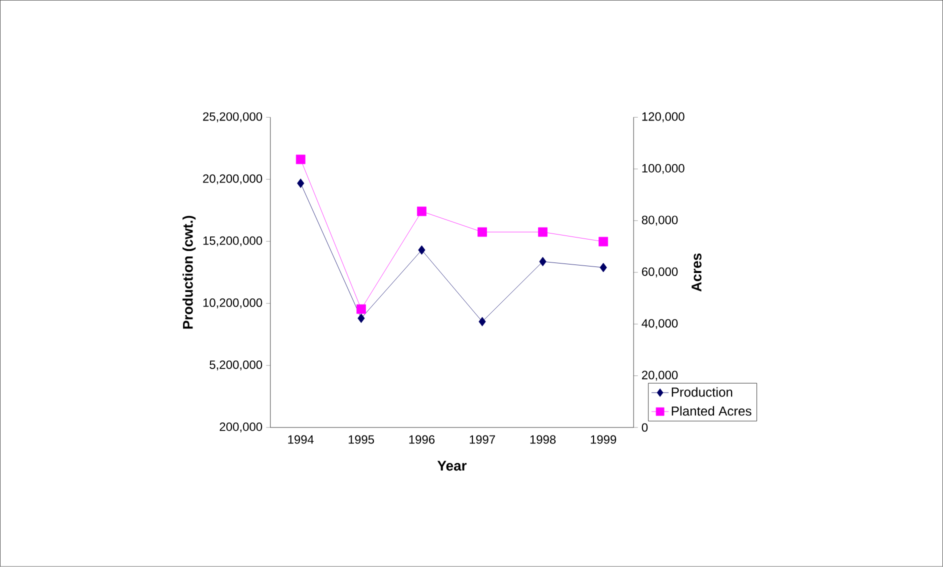 This screenshot has width=943, height=567. I want to click on legend-label: Planted Acres, so click(712, 411).